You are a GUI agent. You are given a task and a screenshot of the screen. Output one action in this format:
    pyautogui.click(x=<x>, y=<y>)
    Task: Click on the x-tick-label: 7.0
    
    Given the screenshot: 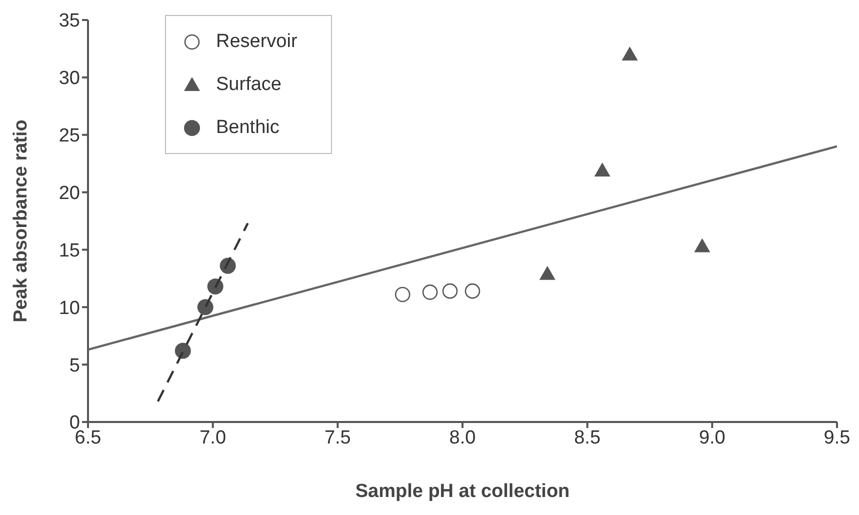 What is the action you would take?
    pyautogui.click(x=213, y=437)
    